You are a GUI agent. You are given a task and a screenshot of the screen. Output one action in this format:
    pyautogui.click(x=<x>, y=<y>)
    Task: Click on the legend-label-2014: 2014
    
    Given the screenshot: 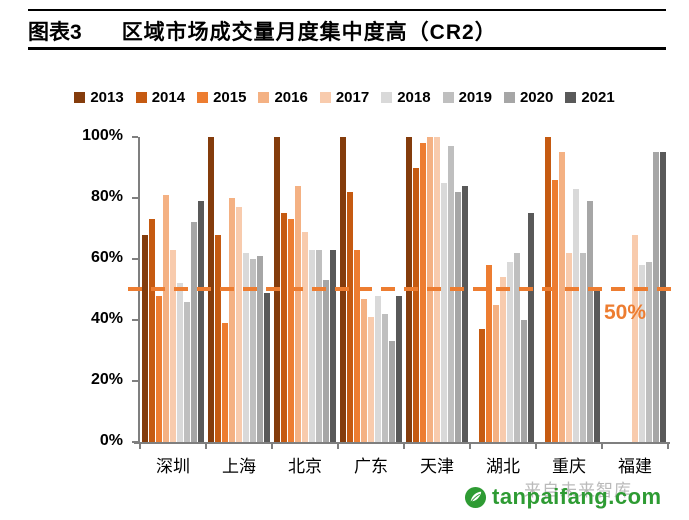 What is the action you would take?
    pyautogui.click(x=168, y=97)
    